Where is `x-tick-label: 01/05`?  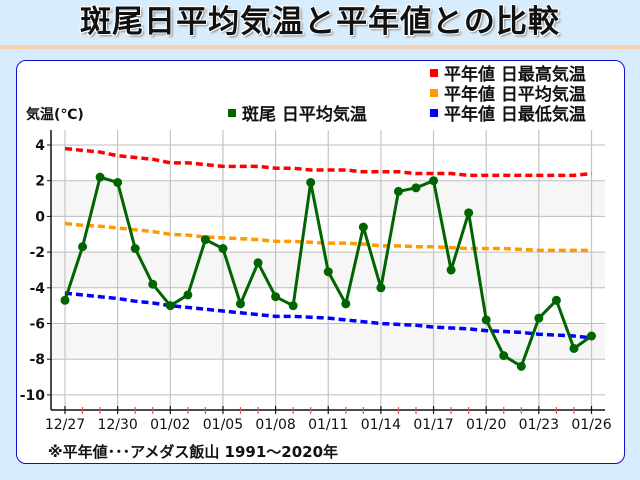 x-tick-label: 01/05 is located at coordinates (223, 425).